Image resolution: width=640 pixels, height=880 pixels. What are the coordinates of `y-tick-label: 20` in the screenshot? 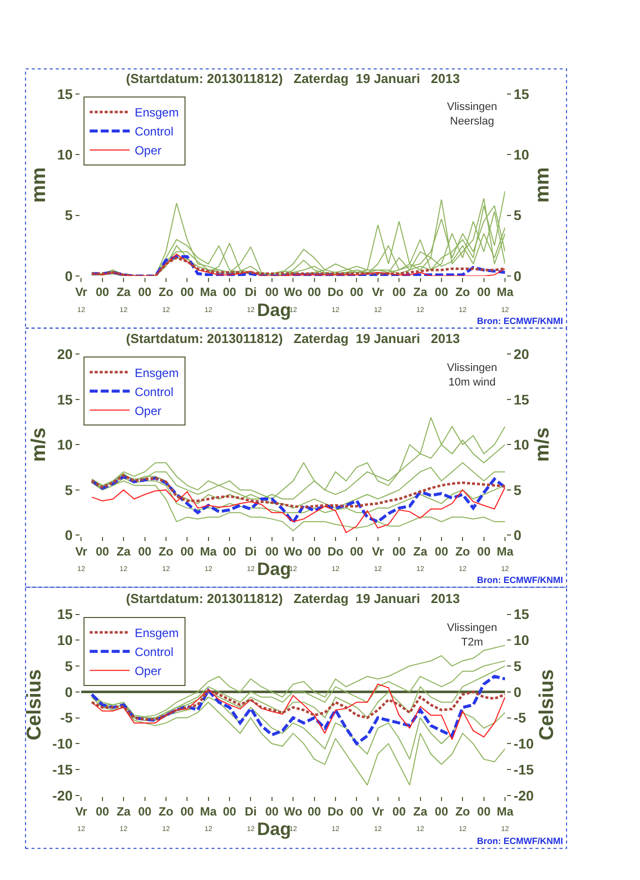 It's located at (65, 354).